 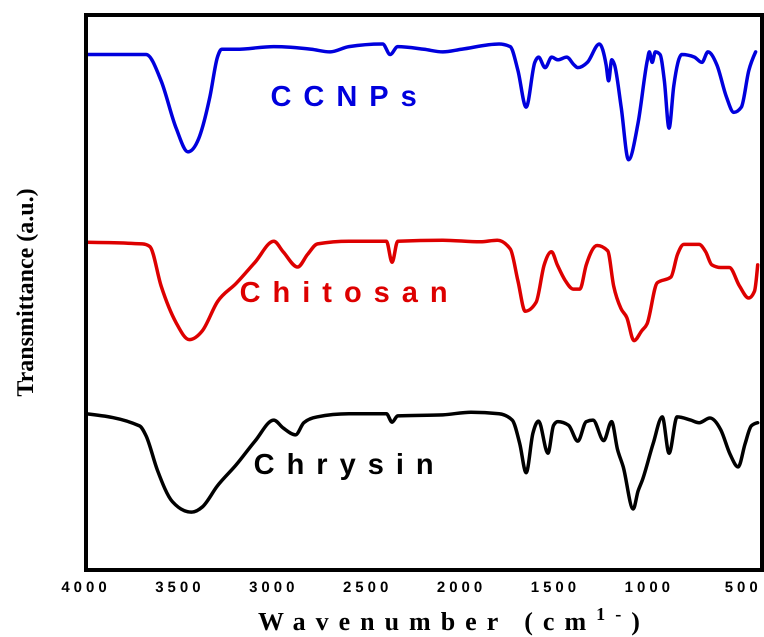 What do you see at coordinates (743, 587) in the screenshot?
I see `x-tick-label: 500` at bounding box center [743, 587].